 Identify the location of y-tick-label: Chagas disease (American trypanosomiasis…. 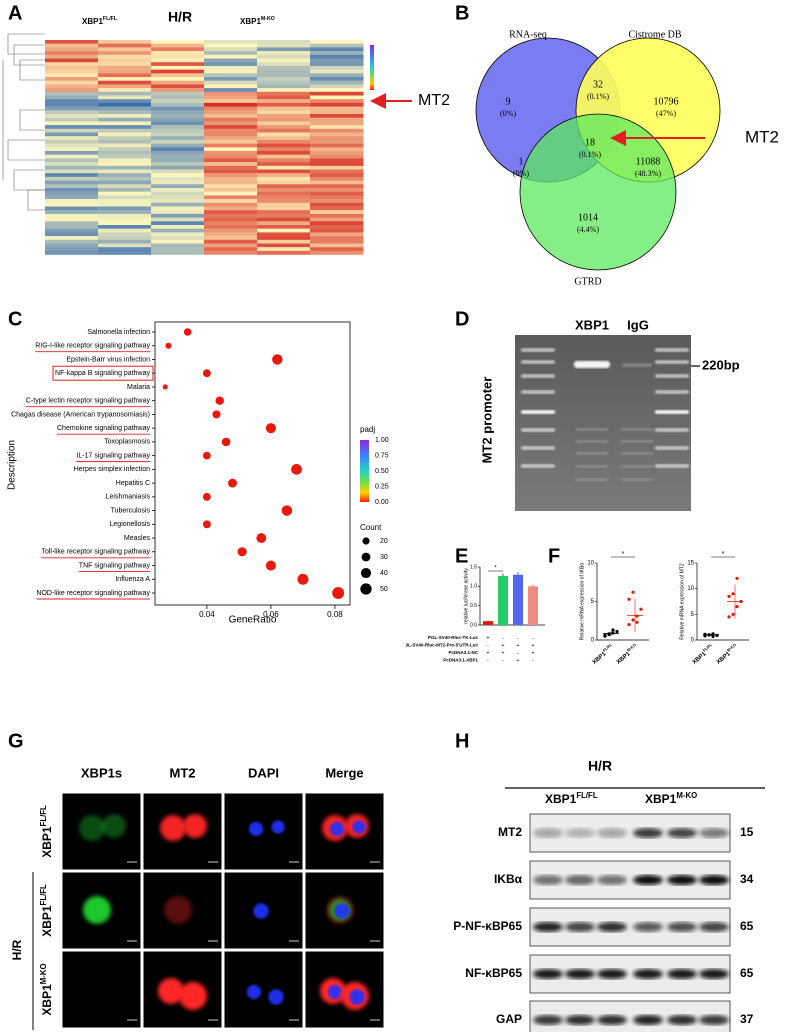
(80, 414).